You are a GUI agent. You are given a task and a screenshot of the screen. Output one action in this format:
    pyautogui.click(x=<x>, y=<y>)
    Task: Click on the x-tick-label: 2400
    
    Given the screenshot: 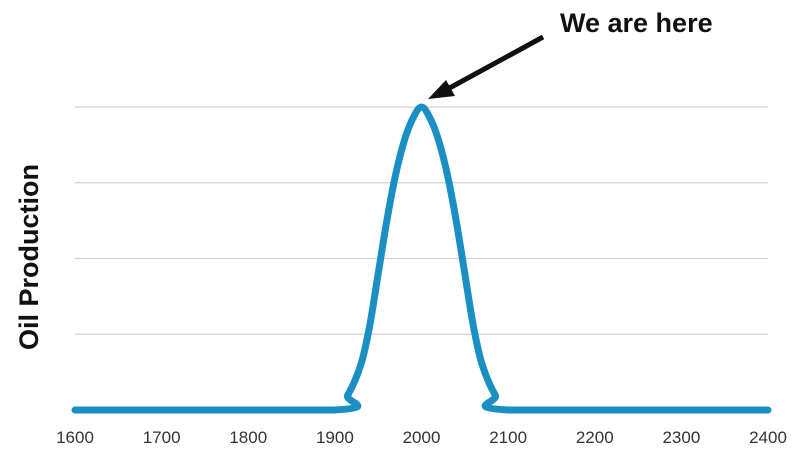 What is the action you would take?
    pyautogui.click(x=768, y=437)
    